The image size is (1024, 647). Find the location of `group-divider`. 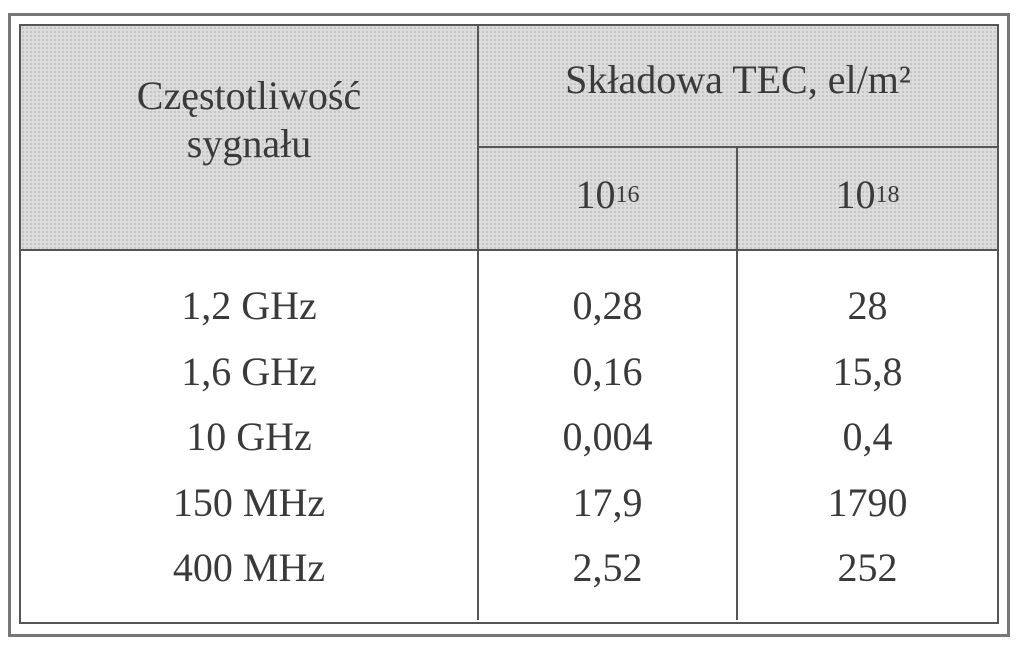

group-divider is located at coordinates (737, 147).